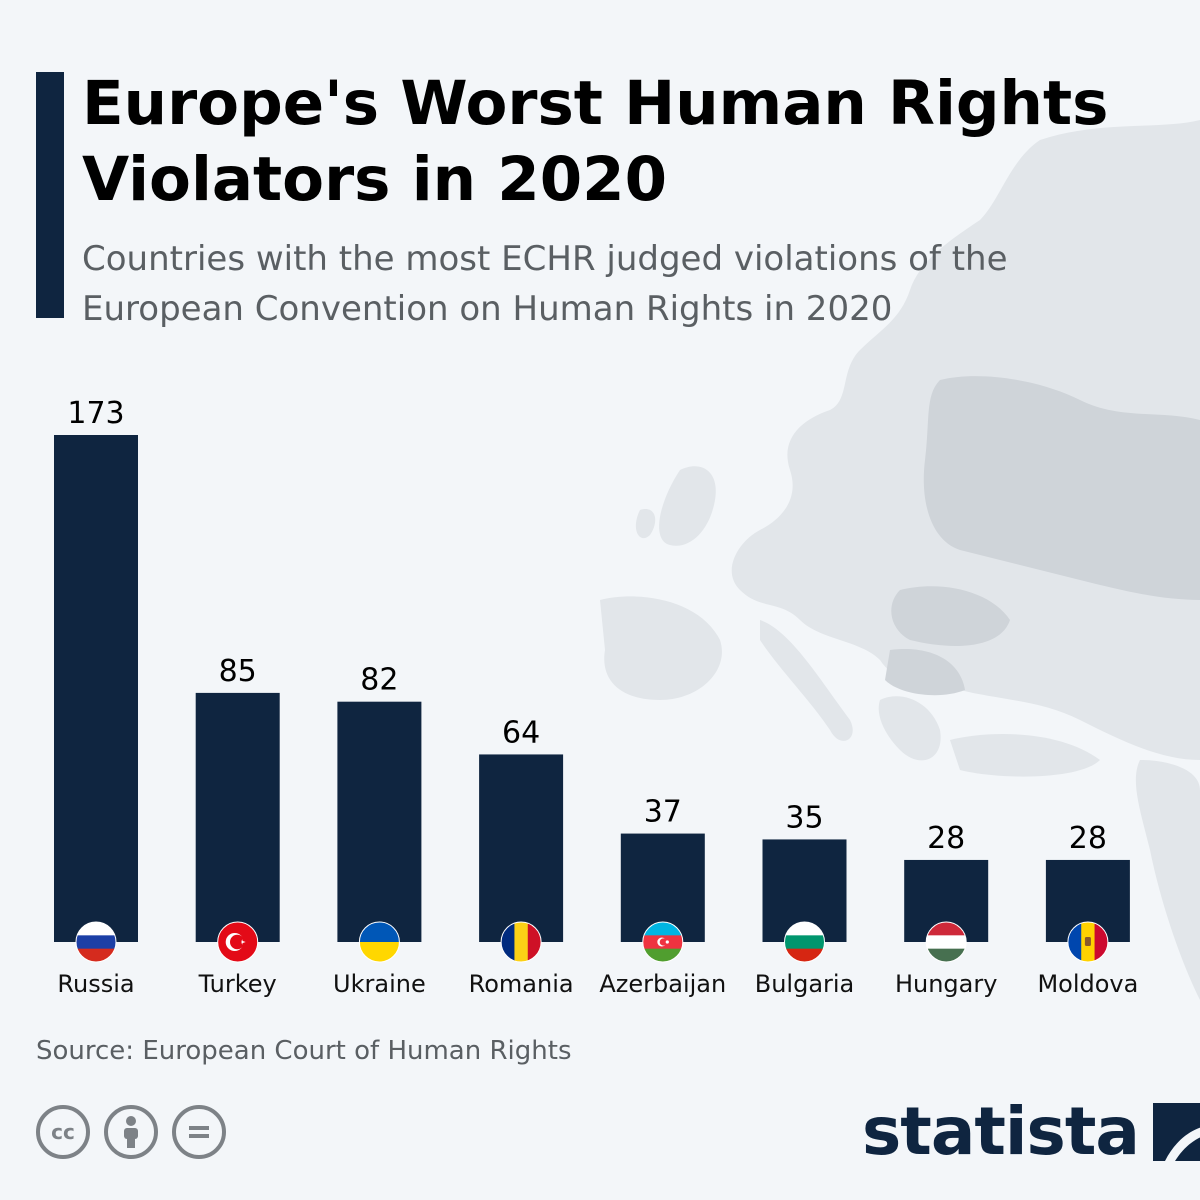  I want to click on license-icons: cc, so click(131, 1132).